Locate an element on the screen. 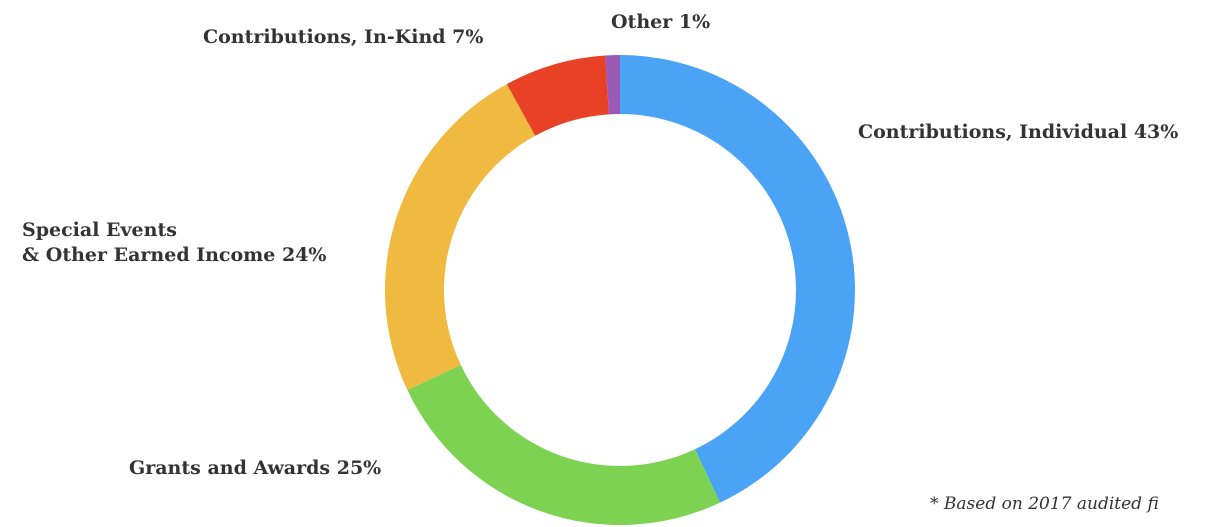 Image resolution: width=1209 pixels, height=527 pixels. slice-label-other: Other 1% is located at coordinates (660, 22).